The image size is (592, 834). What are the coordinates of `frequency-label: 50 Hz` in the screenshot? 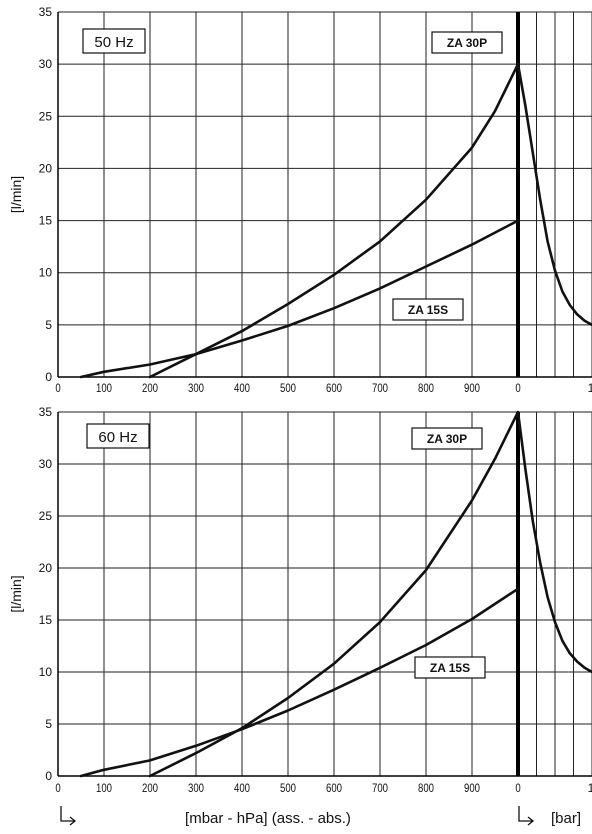 It's located at (113, 42).